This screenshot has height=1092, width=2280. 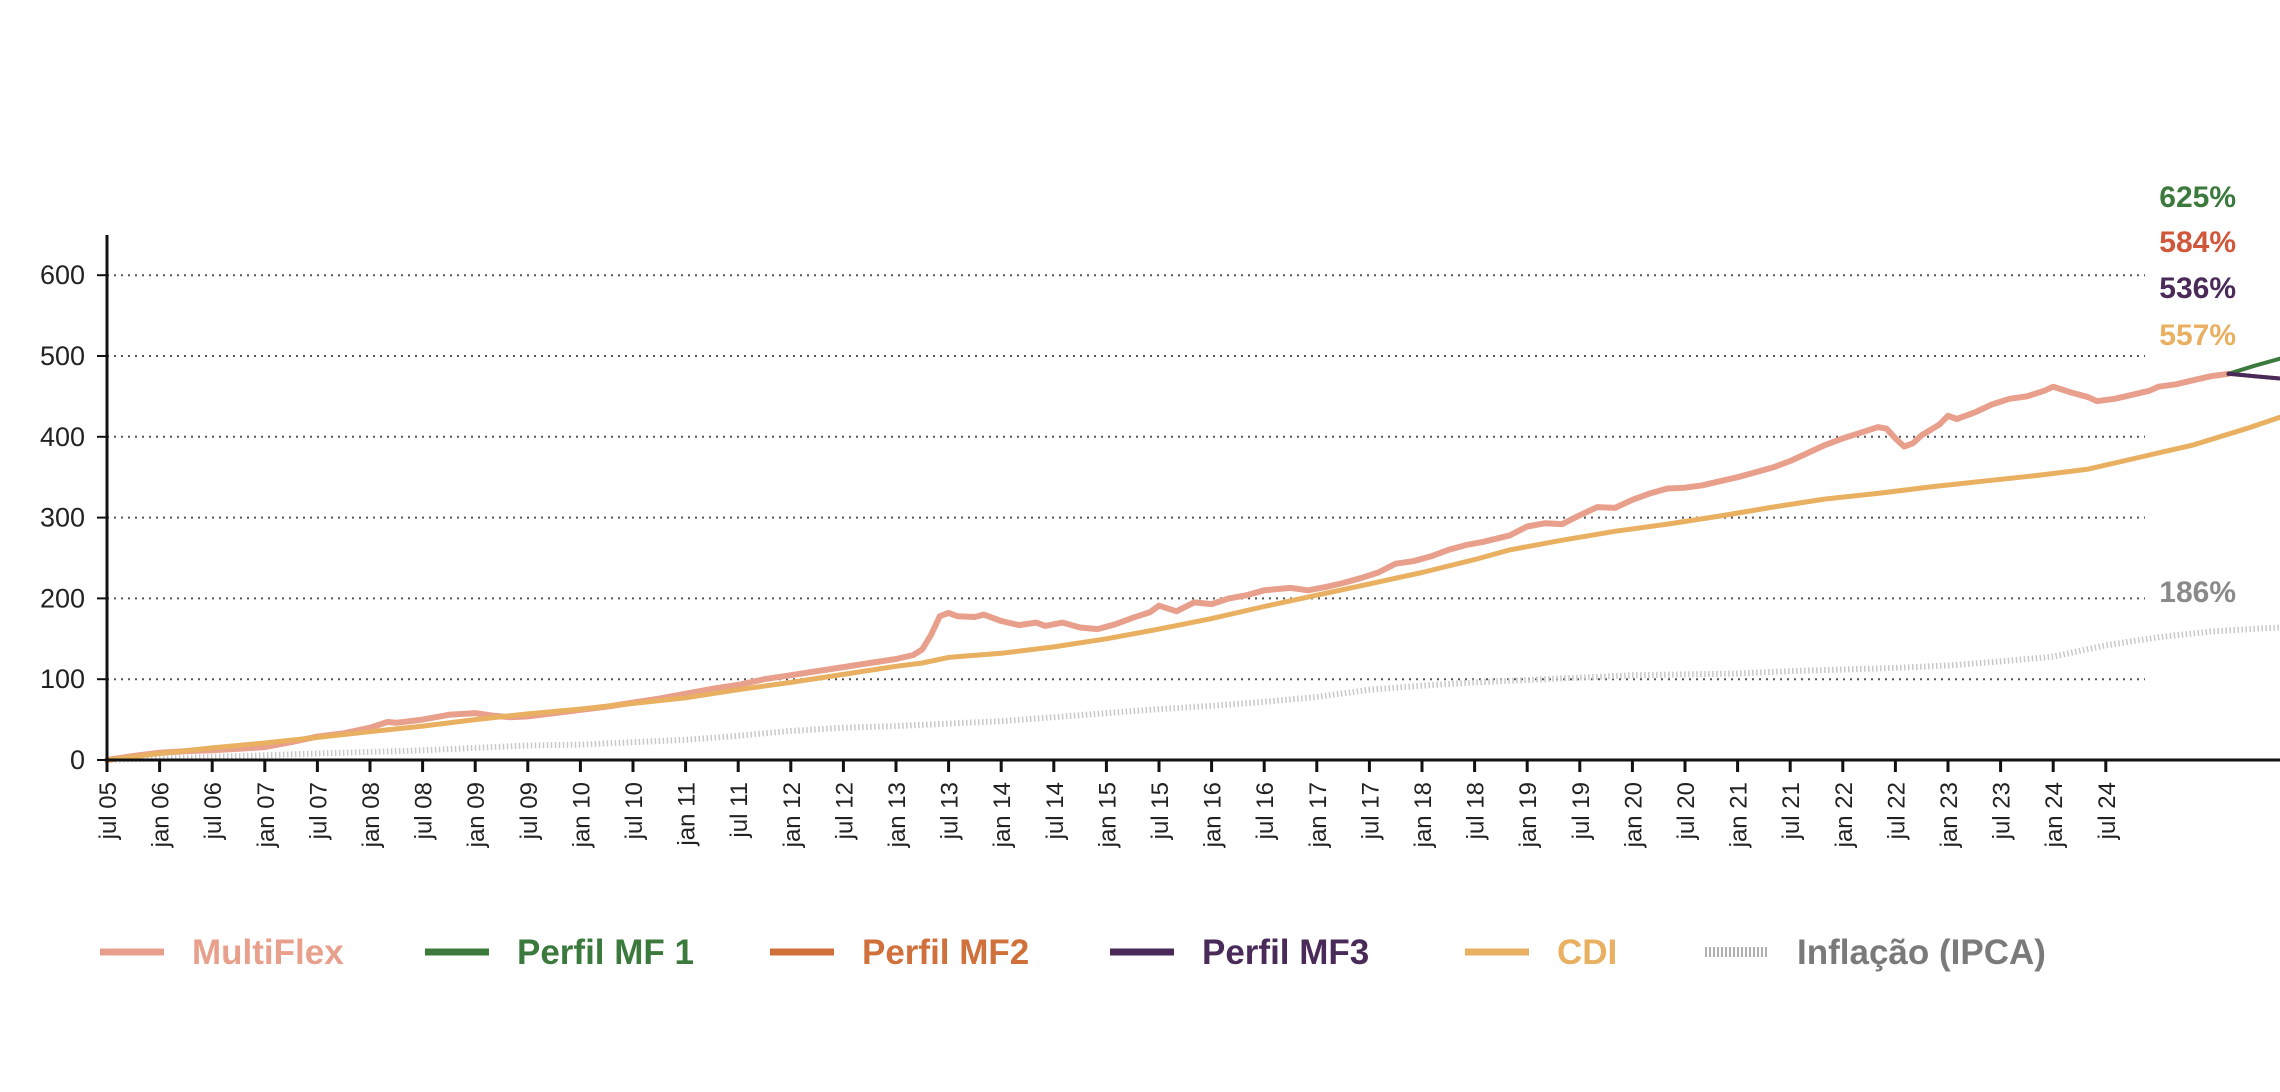 What do you see at coordinates (739, 810) in the screenshot?
I see `x-tick-label: jul 11` at bounding box center [739, 810].